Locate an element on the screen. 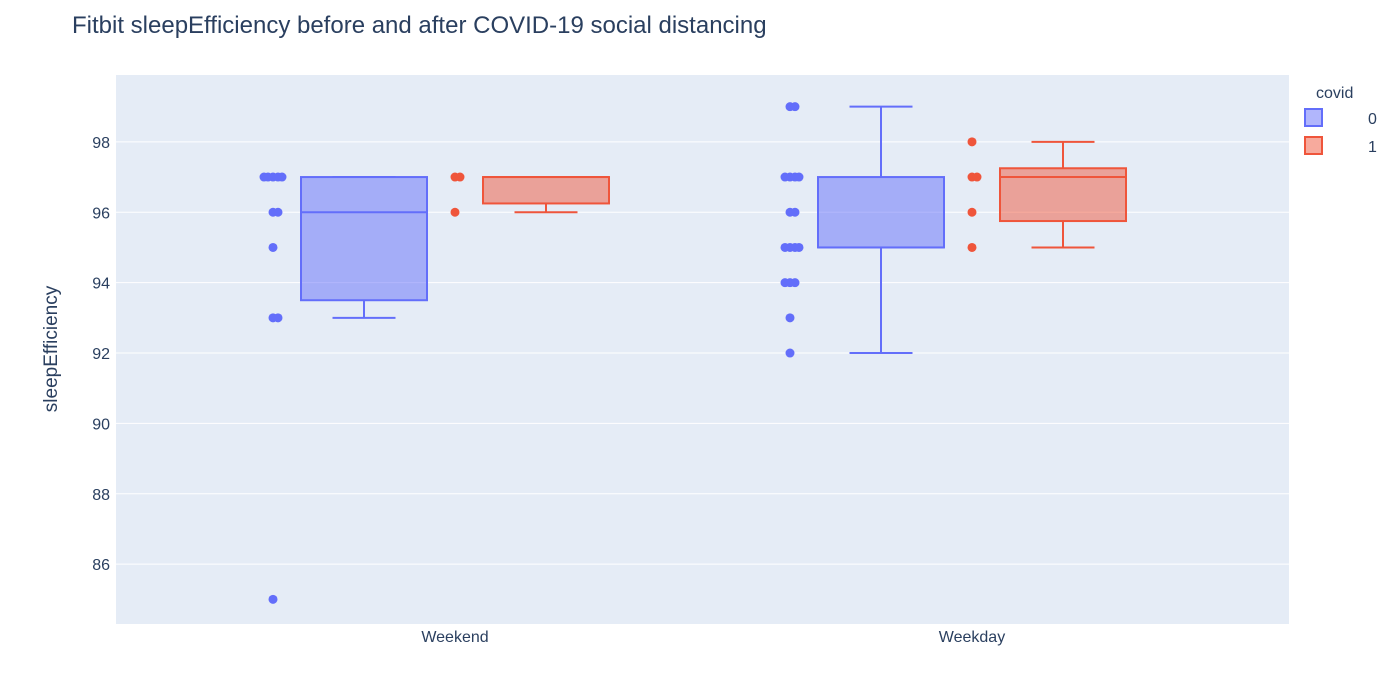 This screenshot has height=681, width=1400. y-tick-label: 90 is located at coordinates (101, 424).